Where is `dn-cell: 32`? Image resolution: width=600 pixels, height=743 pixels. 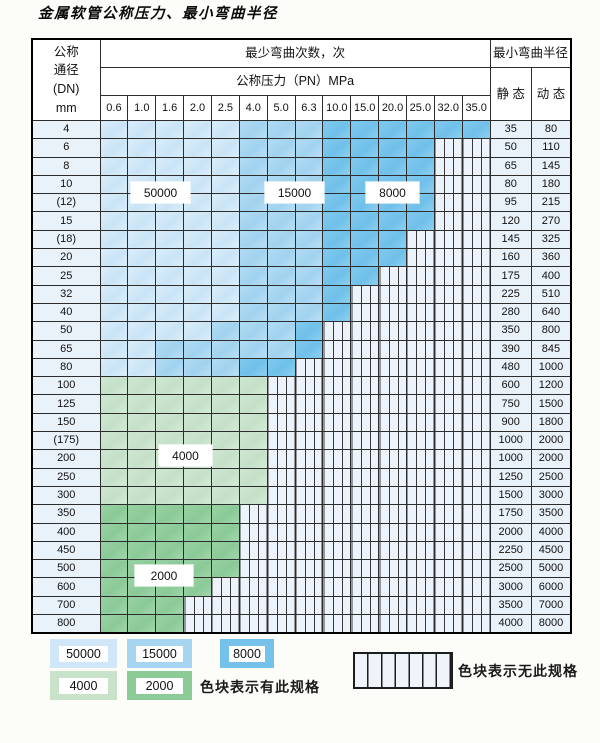 dn-cell: 32 is located at coordinates (66, 294).